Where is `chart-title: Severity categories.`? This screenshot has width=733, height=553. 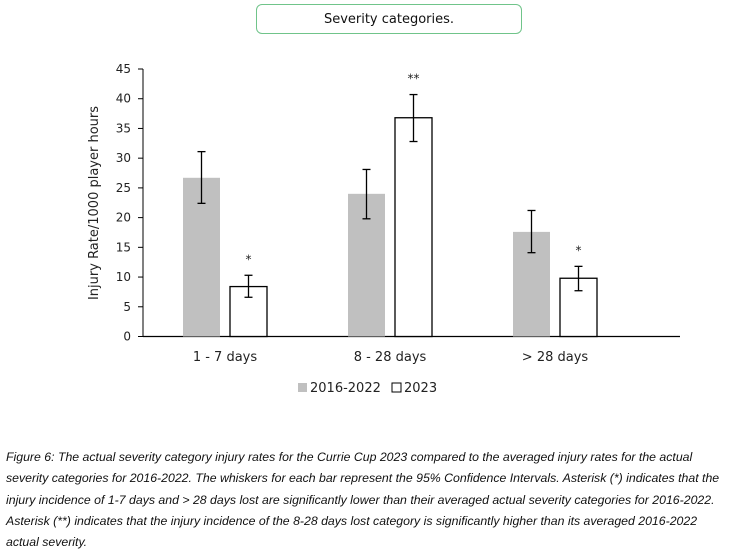 chart-title: Severity categories. is located at coordinates (389, 19).